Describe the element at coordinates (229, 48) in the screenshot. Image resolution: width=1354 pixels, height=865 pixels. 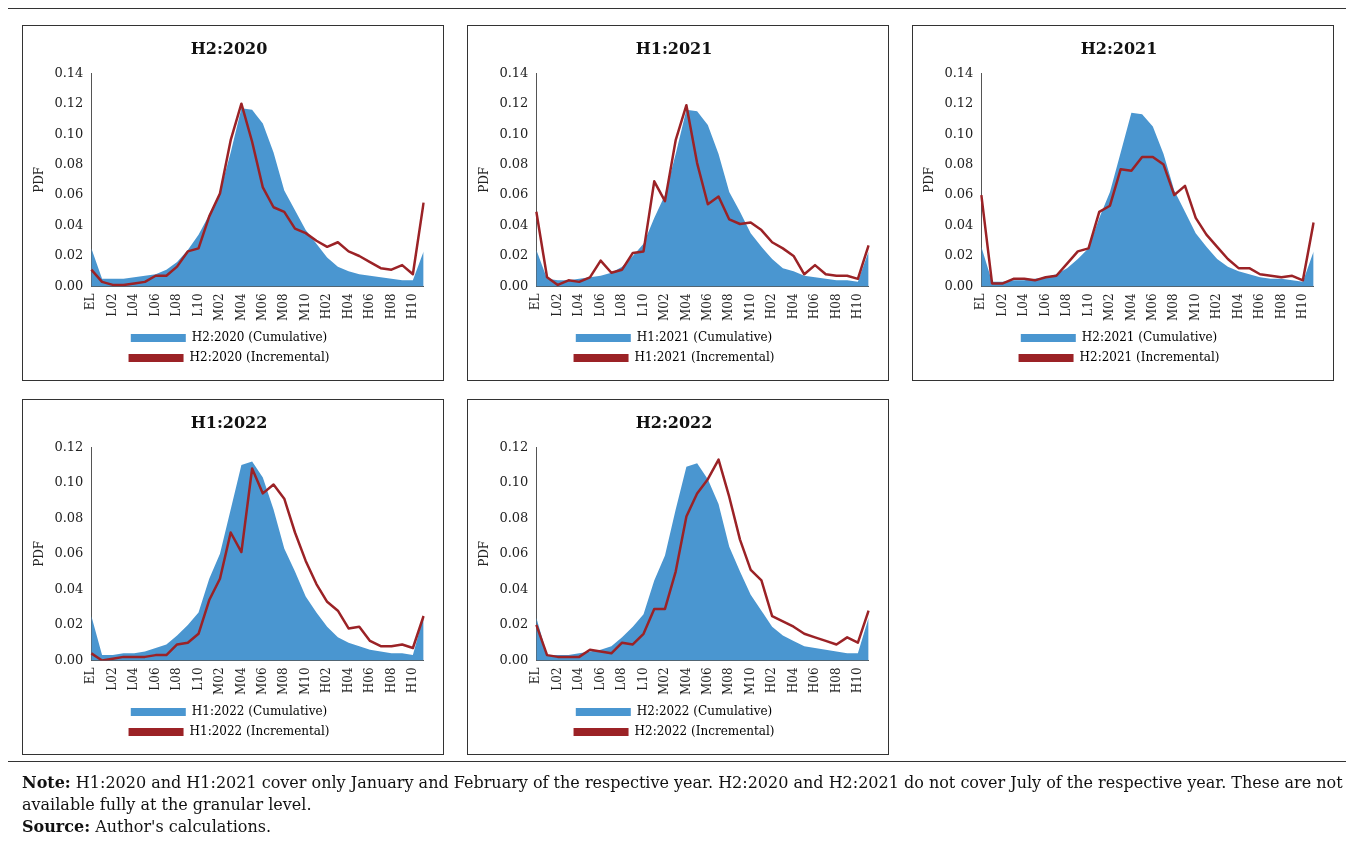
I see `chart-title: H2:2020` at that location.